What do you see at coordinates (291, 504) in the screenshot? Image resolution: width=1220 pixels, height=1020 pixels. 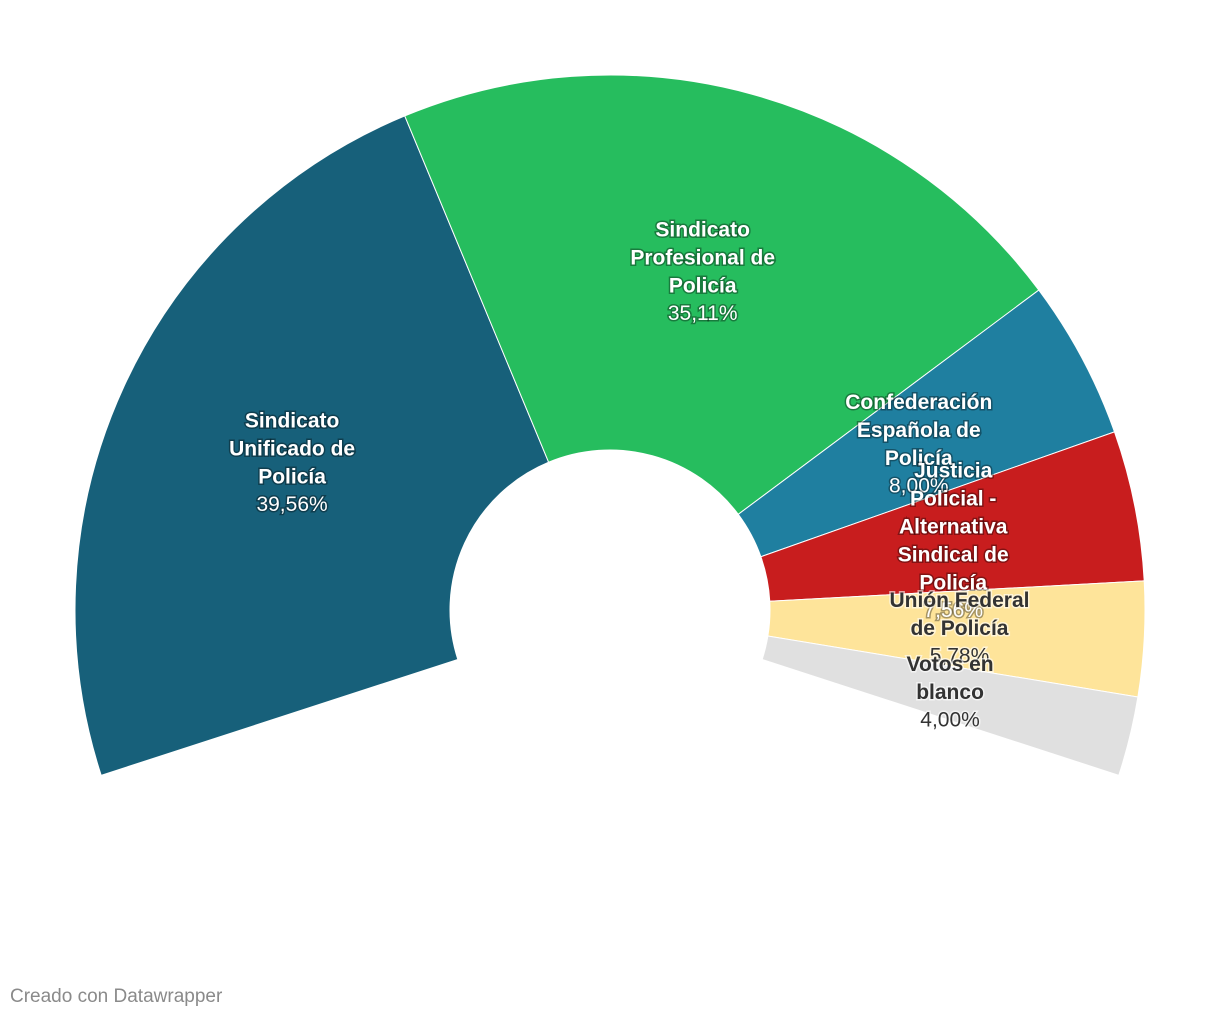 I see `value-label: 39,56%` at bounding box center [291, 504].